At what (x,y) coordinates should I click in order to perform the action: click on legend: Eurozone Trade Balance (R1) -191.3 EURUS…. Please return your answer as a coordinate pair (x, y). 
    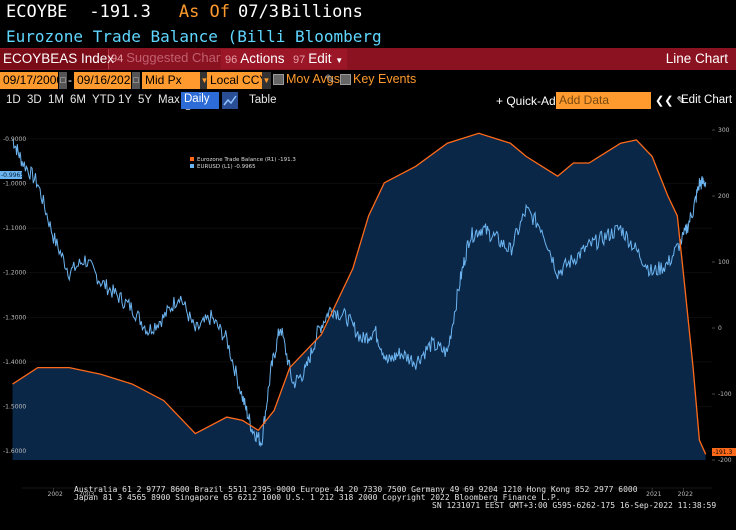
    Looking at the image, I should click on (243, 163).